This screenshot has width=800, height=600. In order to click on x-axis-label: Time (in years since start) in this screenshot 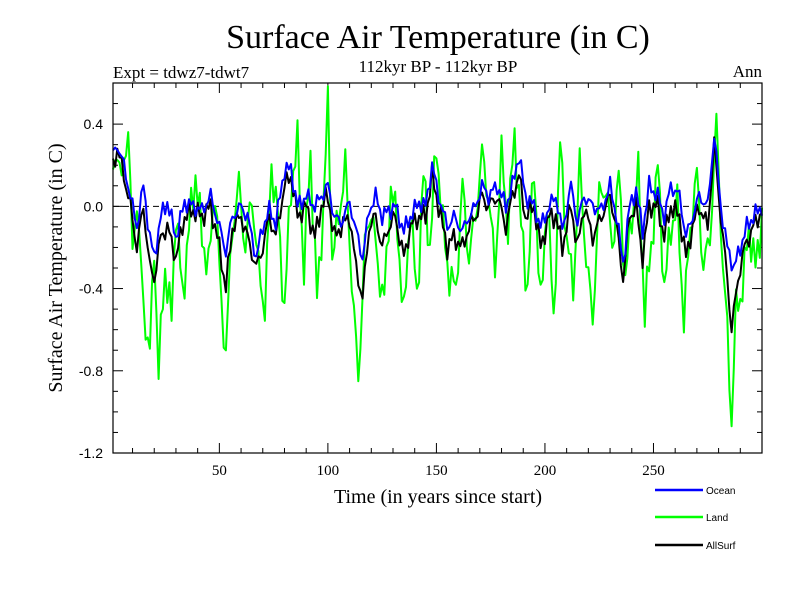, I will do `click(438, 497)`.